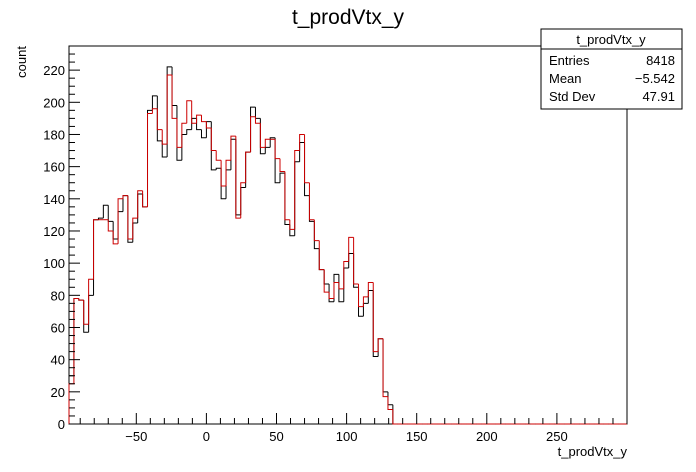 The height and width of the screenshot is (472, 696). I want to click on x-tick-label: 100, so click(347, 436).